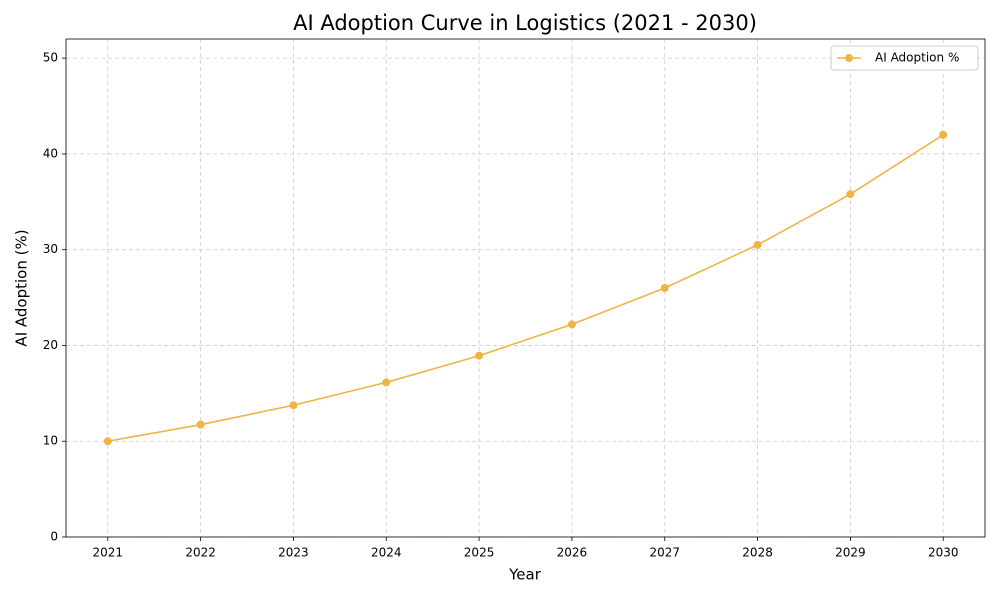 The height and width of the screenshot is (600, 1000). I want to click on y-tick-label: 50, so click(50, 58).